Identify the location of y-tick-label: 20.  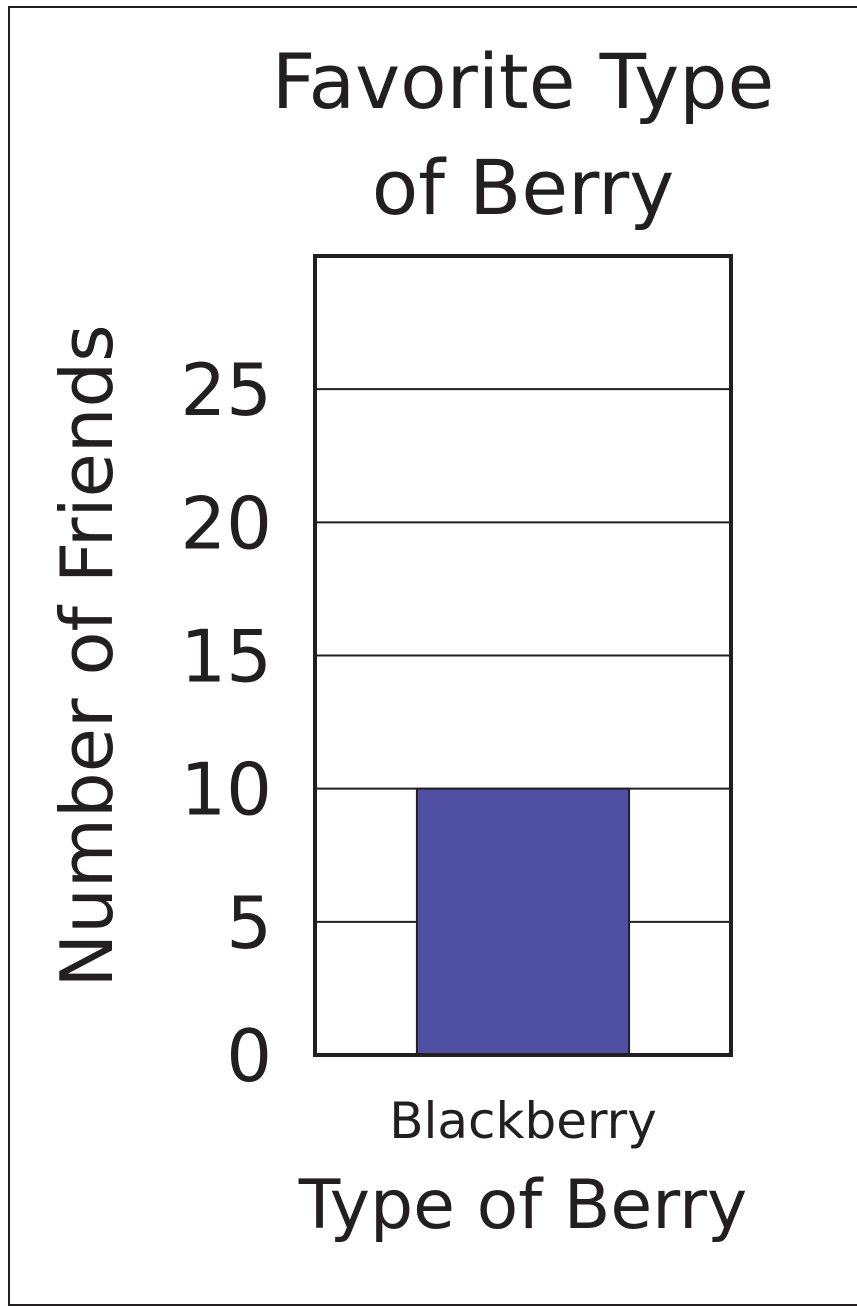
(226, 523).